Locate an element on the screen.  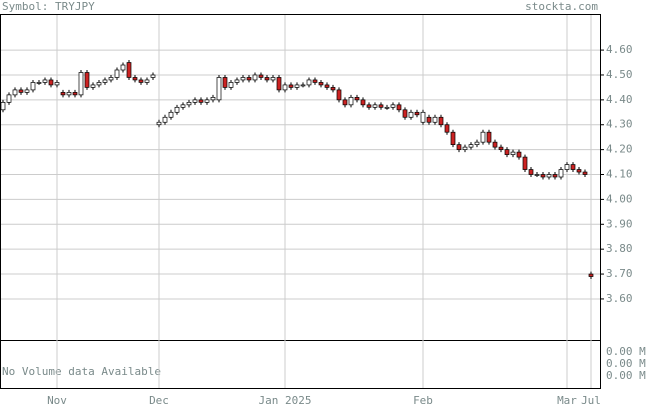
y-tick-label: 4.50 is located at coordinates (619, 74).